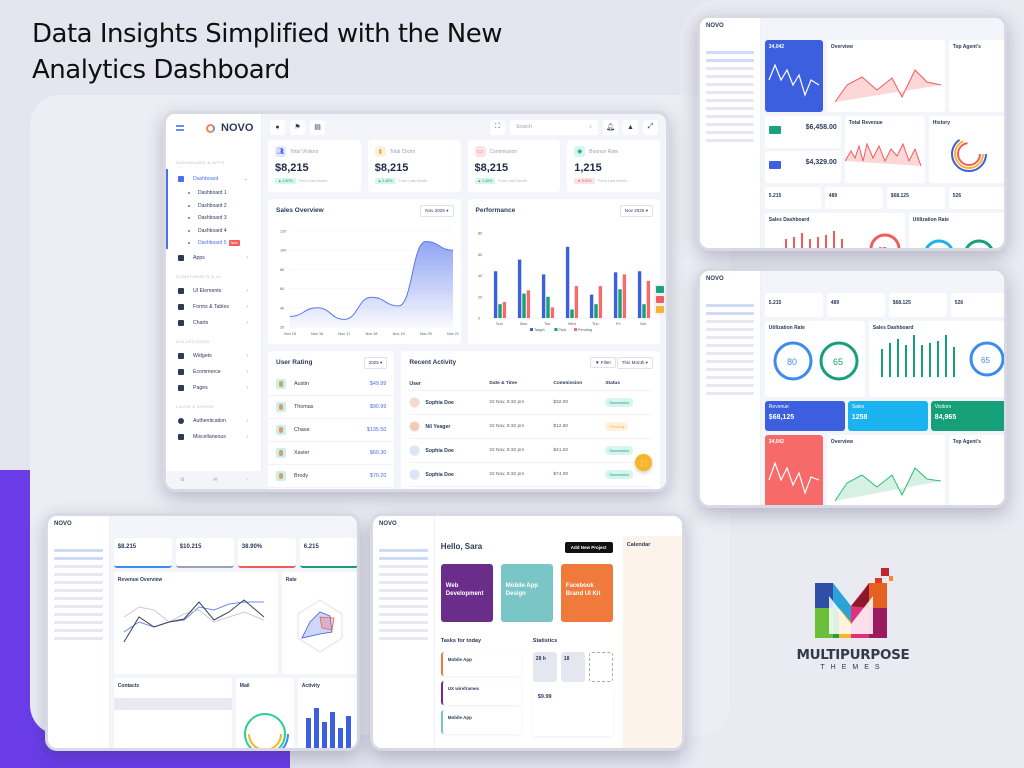 Image resolution: width=1024 pixels, height=768 pixels. What do you see at coordinates (507, 426) in the screenshot?
I see `date-cell: 22 Nov, 5:32 pm` at bounding box center [507, 426].